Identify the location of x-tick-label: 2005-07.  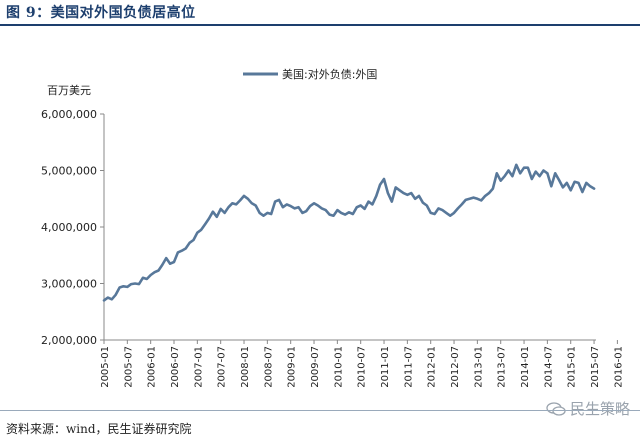
(128, 367).